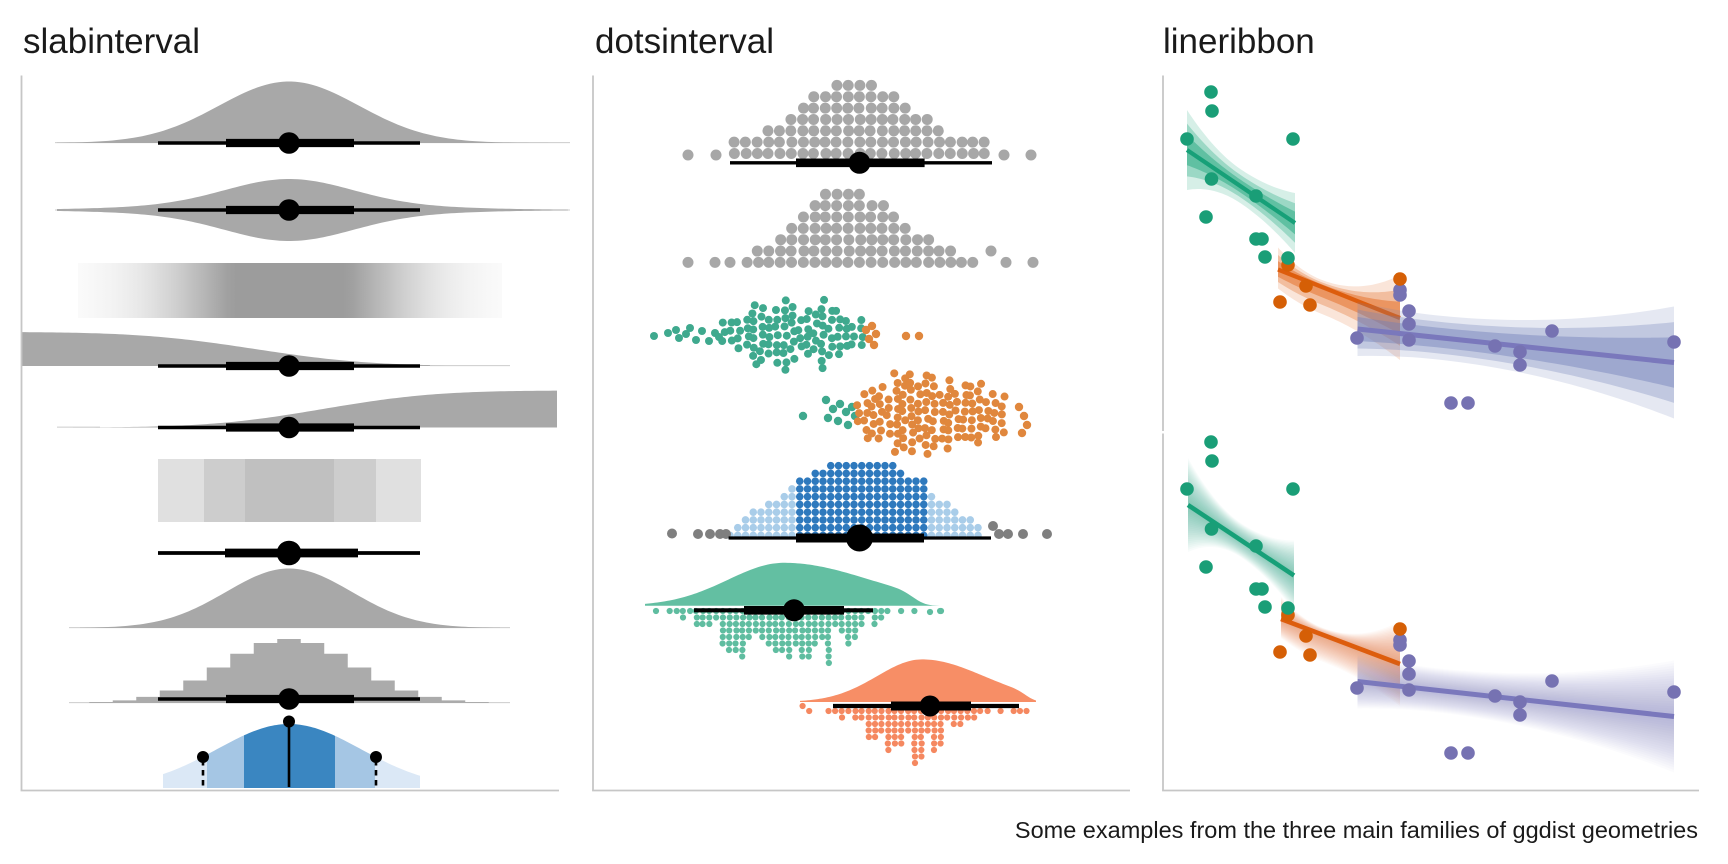 This screenshot has height=864, width=1728. Describe the element at coordinates (684, 41) in the screenshot. I see `svg-text: dotsinterval` at that location.